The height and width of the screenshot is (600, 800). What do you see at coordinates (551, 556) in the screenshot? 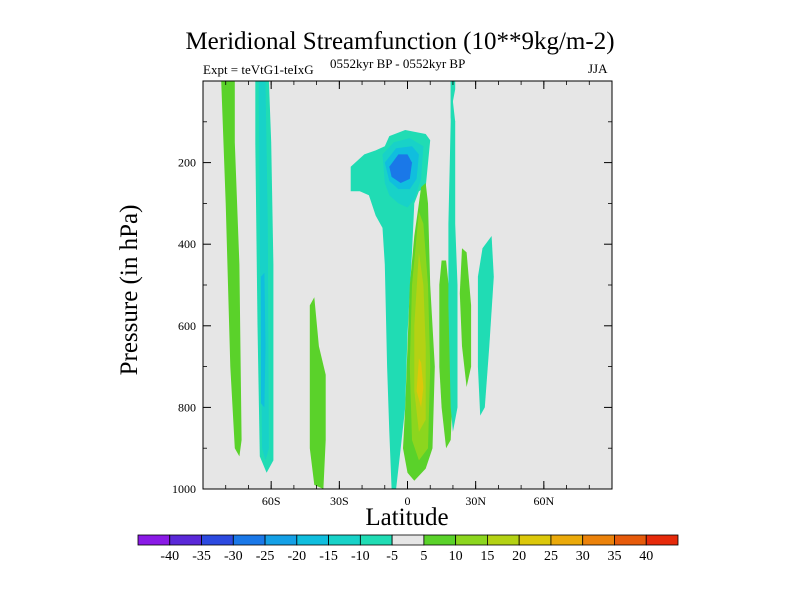
I see `colorbar-label: 25` at bounding box center [551, 556].